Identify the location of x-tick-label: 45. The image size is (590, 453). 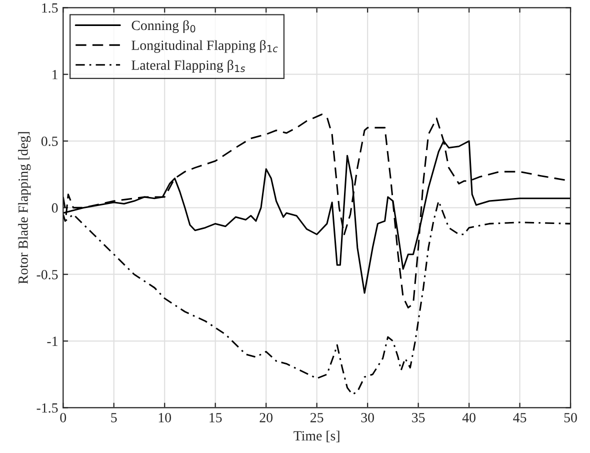
(519, 417).